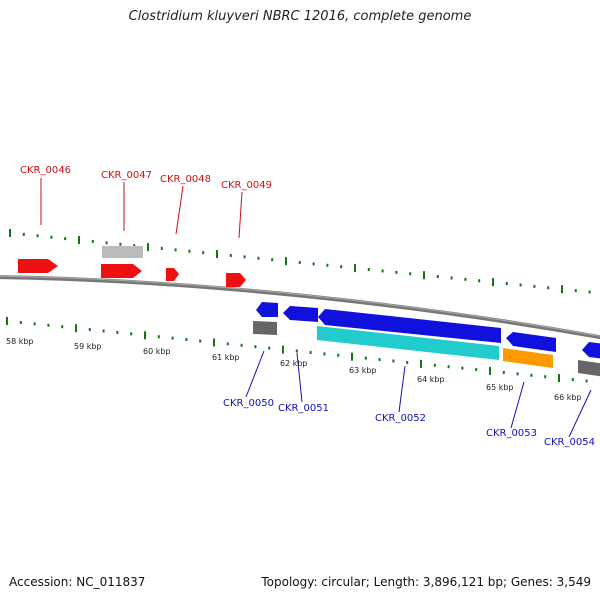 The height and width of the screenshot is (600, 600). Describe the element at coordinates (589, 368) in the screenshot. I see `gene-feature-ckr-0054-gray` at that location.